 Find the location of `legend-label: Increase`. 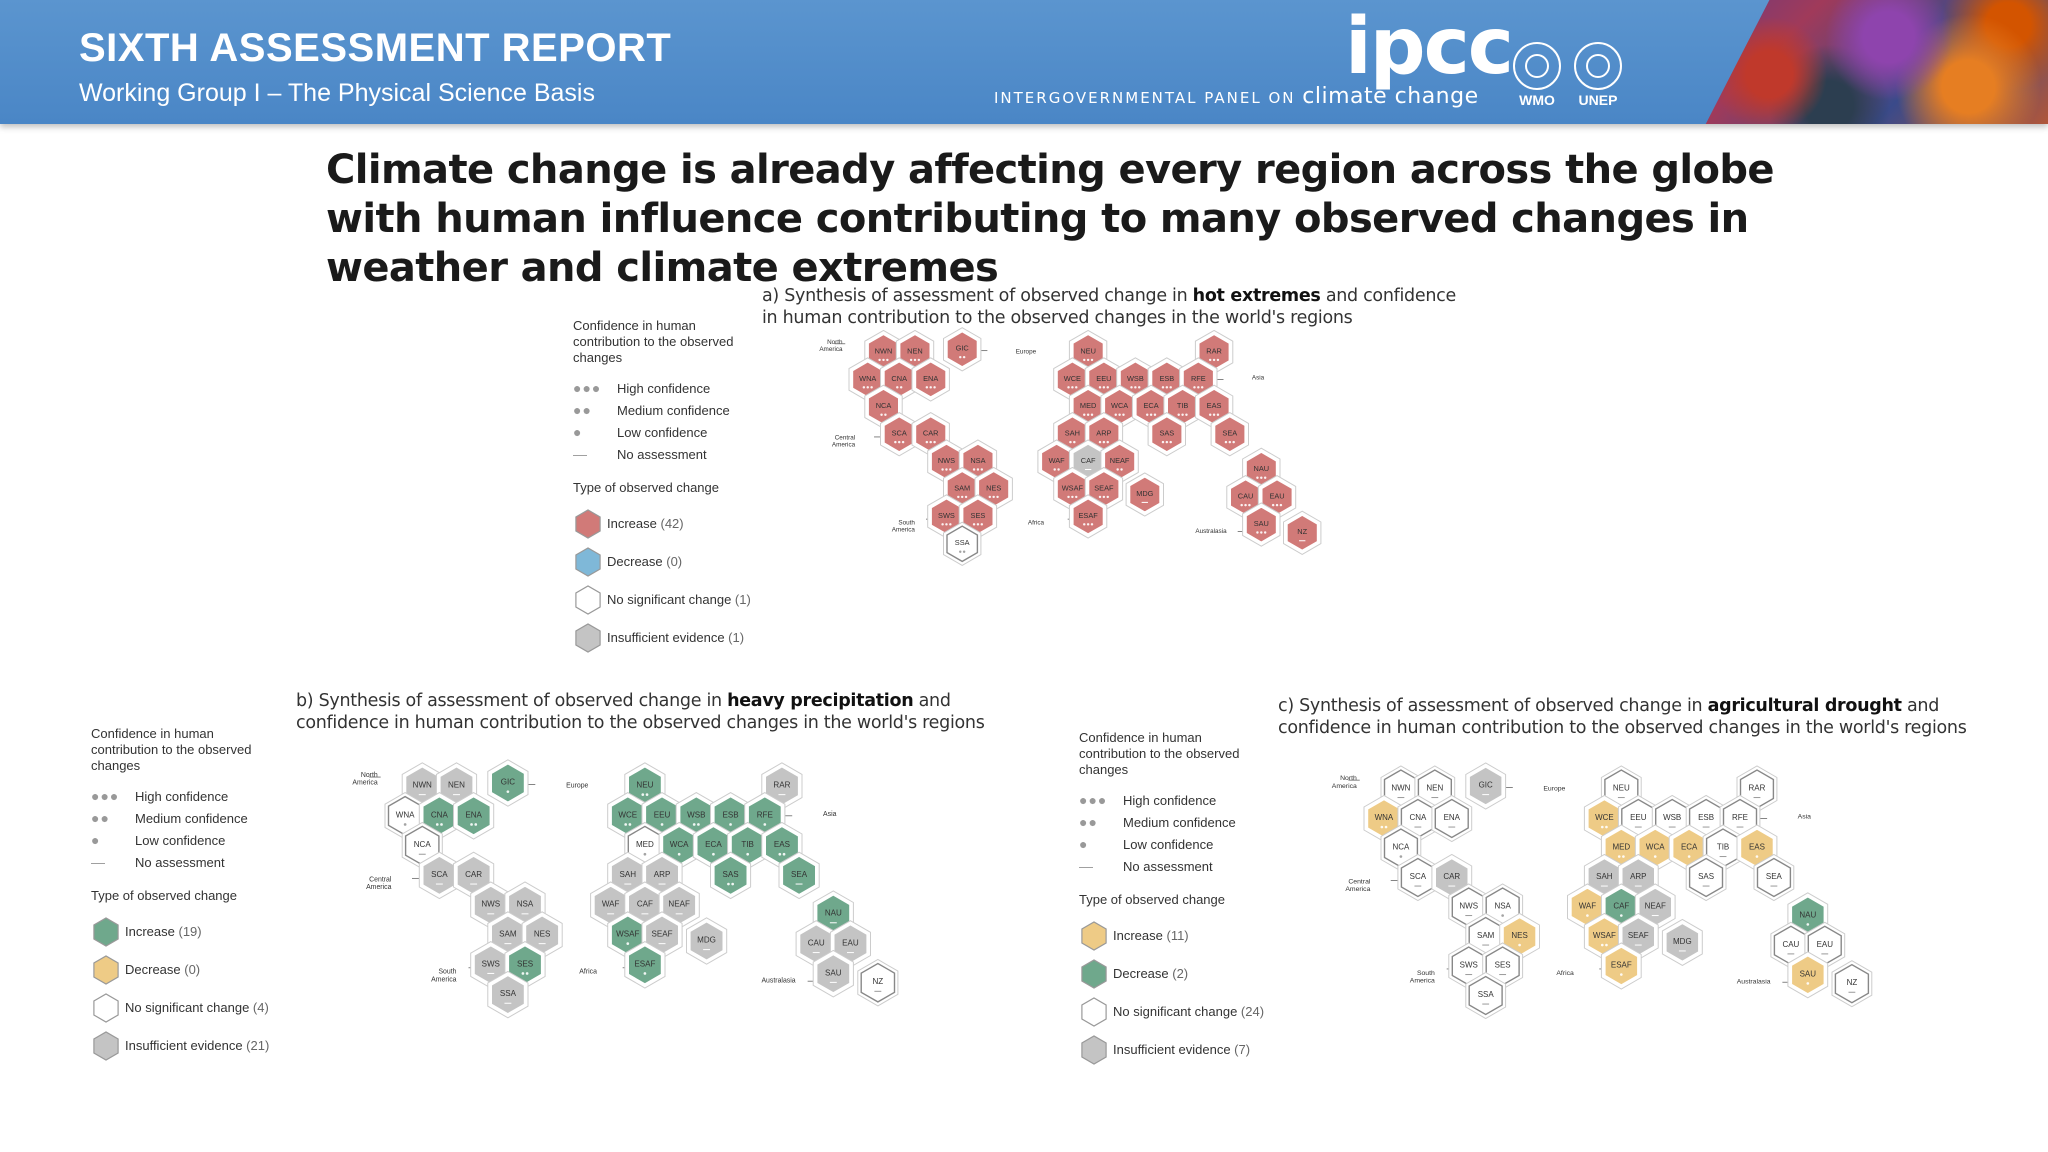

legend-label: Increase is located at coordinates (152, 931).